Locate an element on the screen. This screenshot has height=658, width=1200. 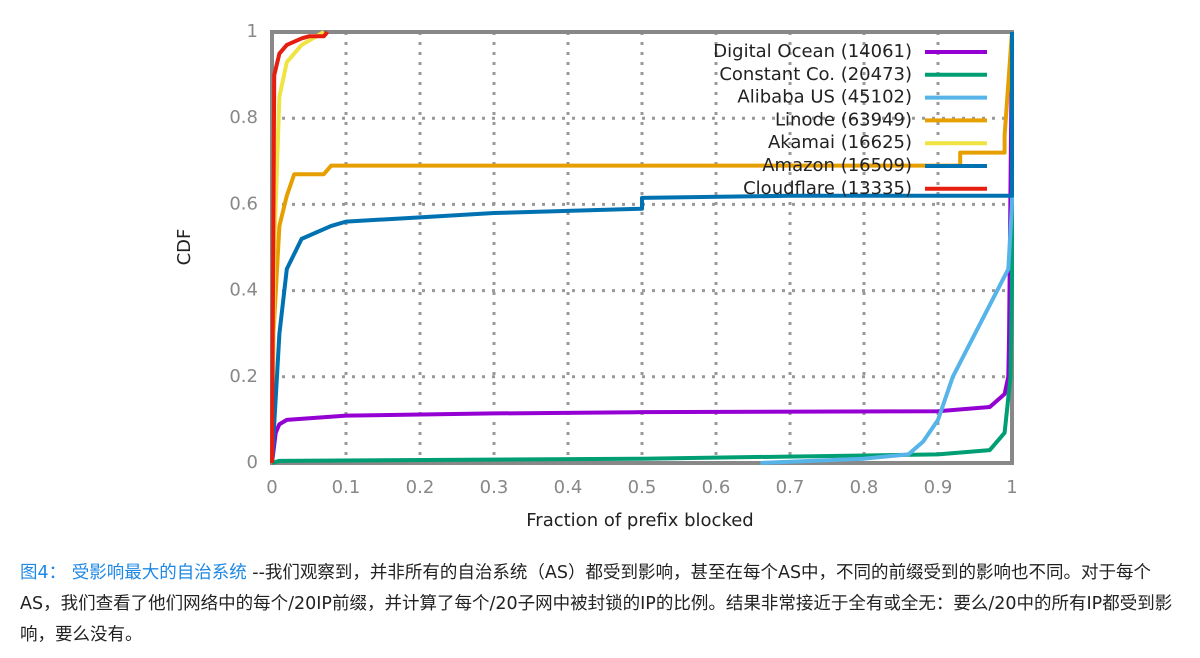
x-tick-label: 0.3 is located at coordinates (494, 487).